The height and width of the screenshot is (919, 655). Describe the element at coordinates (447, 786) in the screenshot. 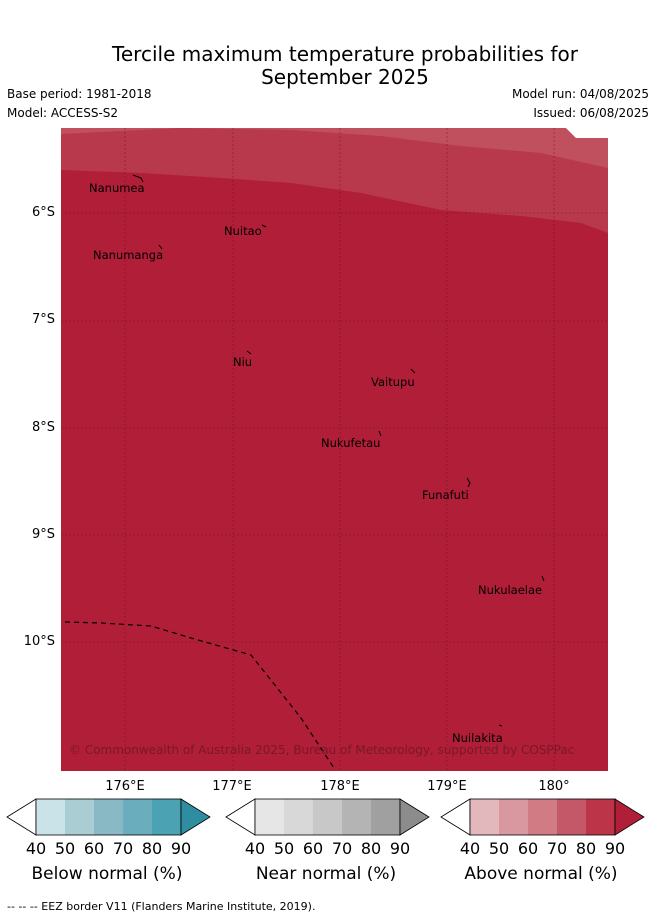

I see `lon-label: 179°E` at that location.